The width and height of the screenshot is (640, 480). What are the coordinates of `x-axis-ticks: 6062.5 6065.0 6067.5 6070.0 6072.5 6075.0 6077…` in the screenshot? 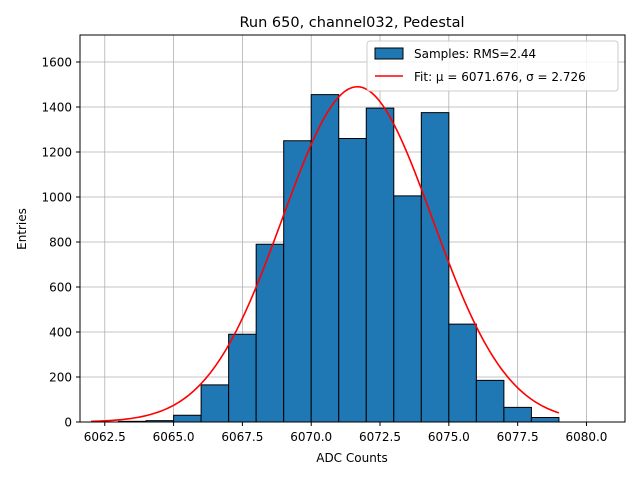 It's located at (345, 433).